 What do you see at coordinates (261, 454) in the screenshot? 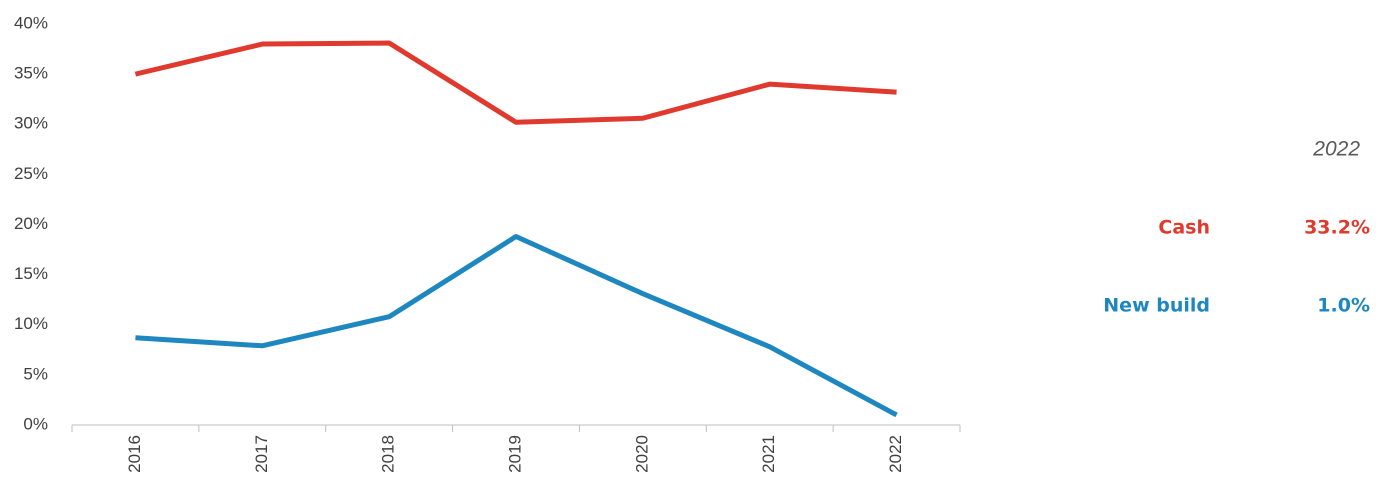
I see `x-tick-label: 2017` at bounding box center [261, 454].